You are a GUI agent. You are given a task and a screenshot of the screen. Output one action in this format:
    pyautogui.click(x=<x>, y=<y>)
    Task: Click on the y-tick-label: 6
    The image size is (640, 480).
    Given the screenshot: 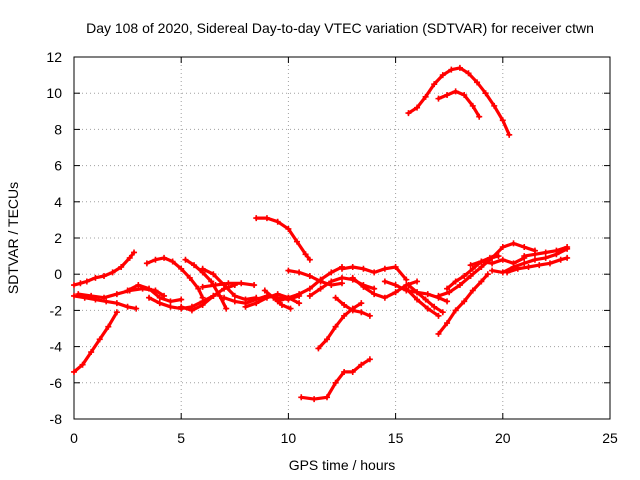 What is the action you would take?
    pyautogui.click(x=58, y=166)
    